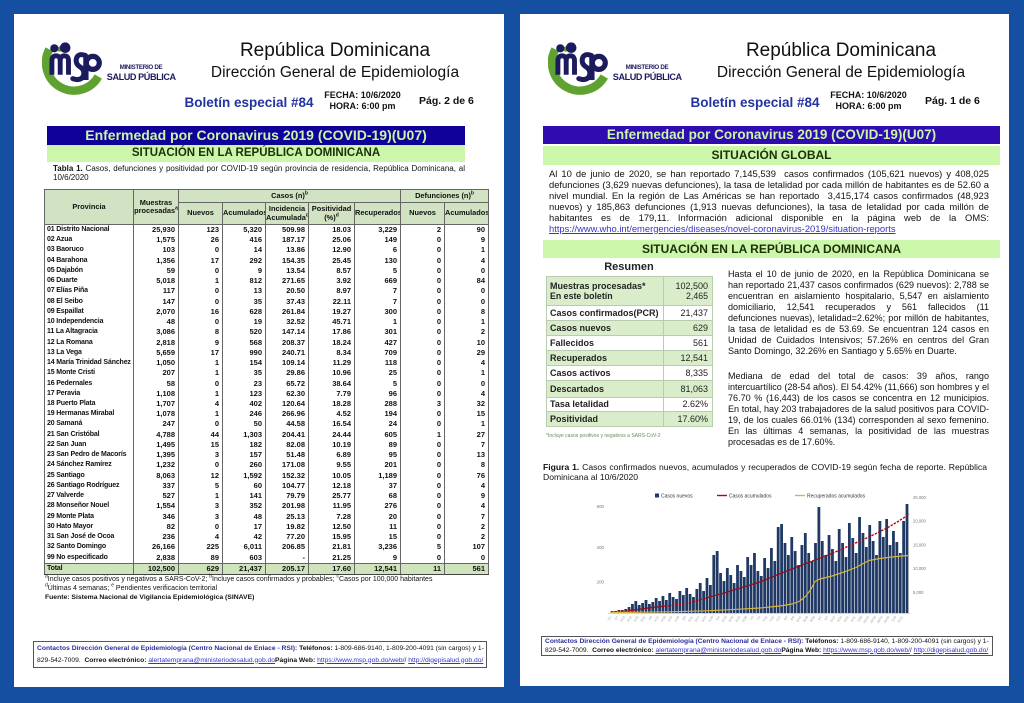  What do you see at coordinates (873, 619) in the screenshot?
I see `svg-text: 10/18` at bounding box center [873, 619].